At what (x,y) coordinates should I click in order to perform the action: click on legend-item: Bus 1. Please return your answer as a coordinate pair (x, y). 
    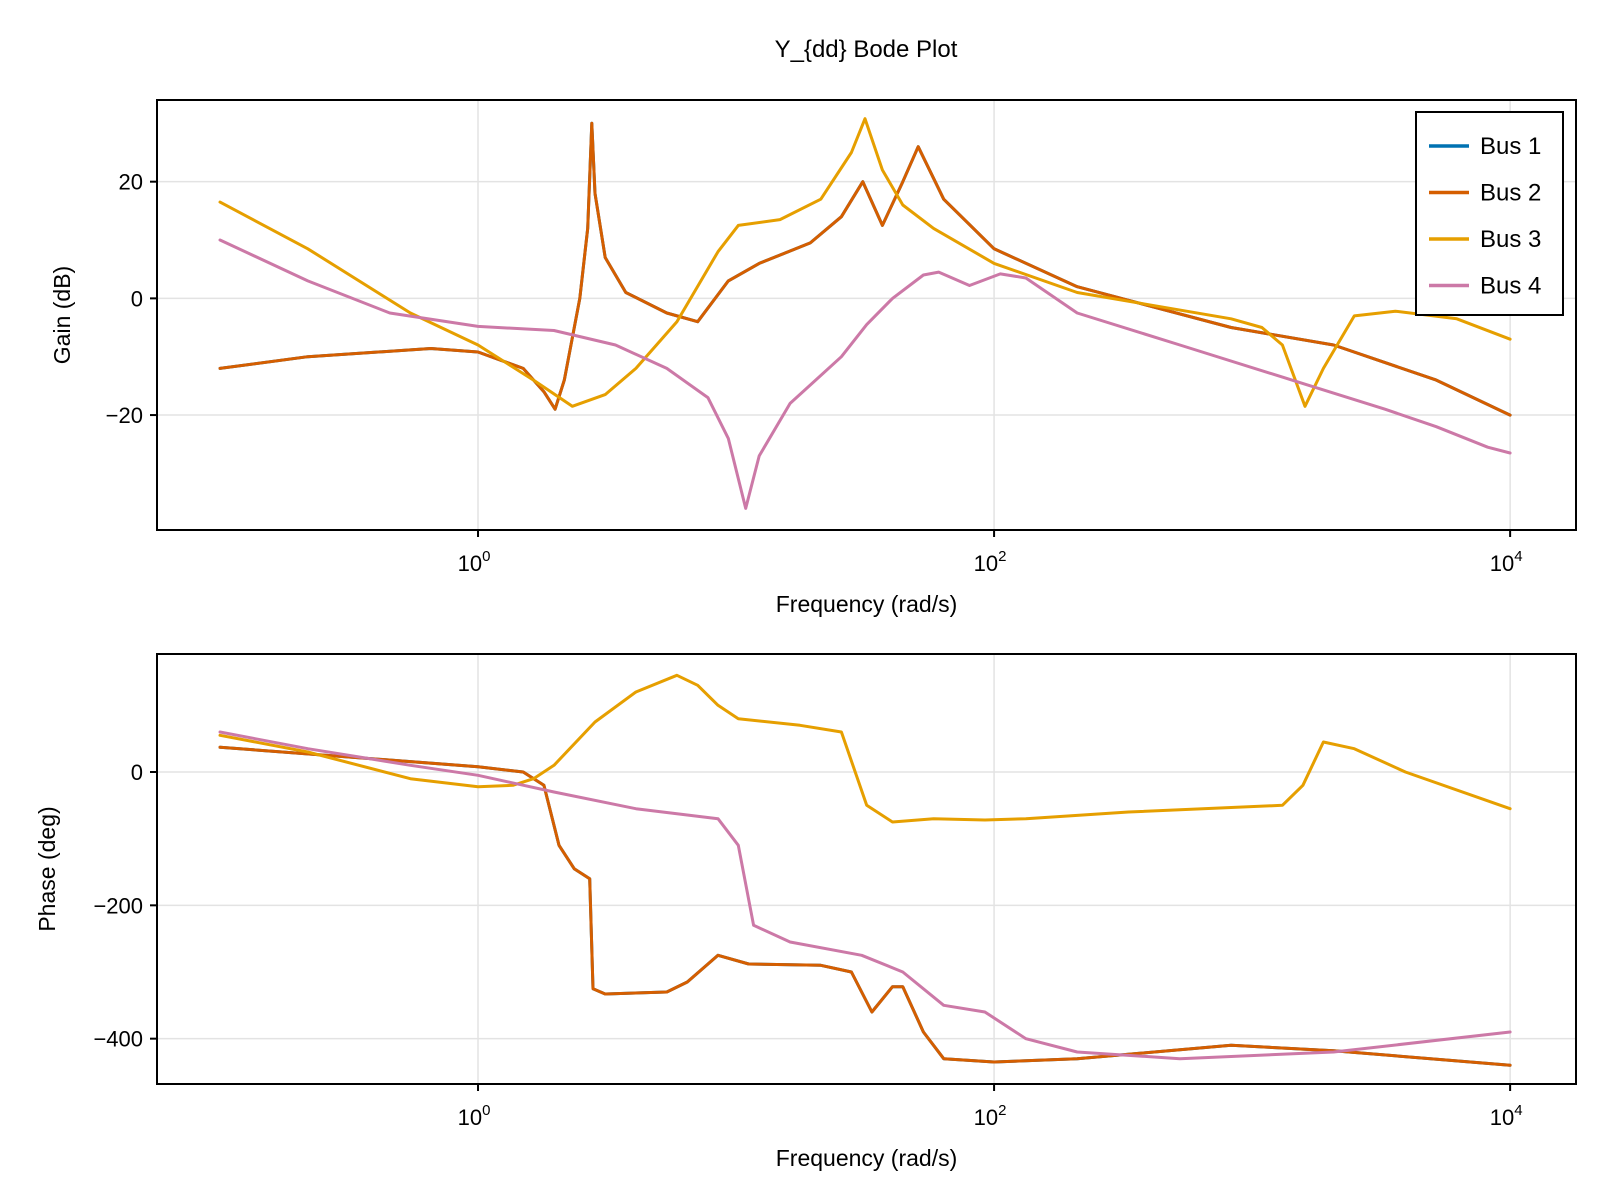
    Looking at the image, I should click on (1485, 146).